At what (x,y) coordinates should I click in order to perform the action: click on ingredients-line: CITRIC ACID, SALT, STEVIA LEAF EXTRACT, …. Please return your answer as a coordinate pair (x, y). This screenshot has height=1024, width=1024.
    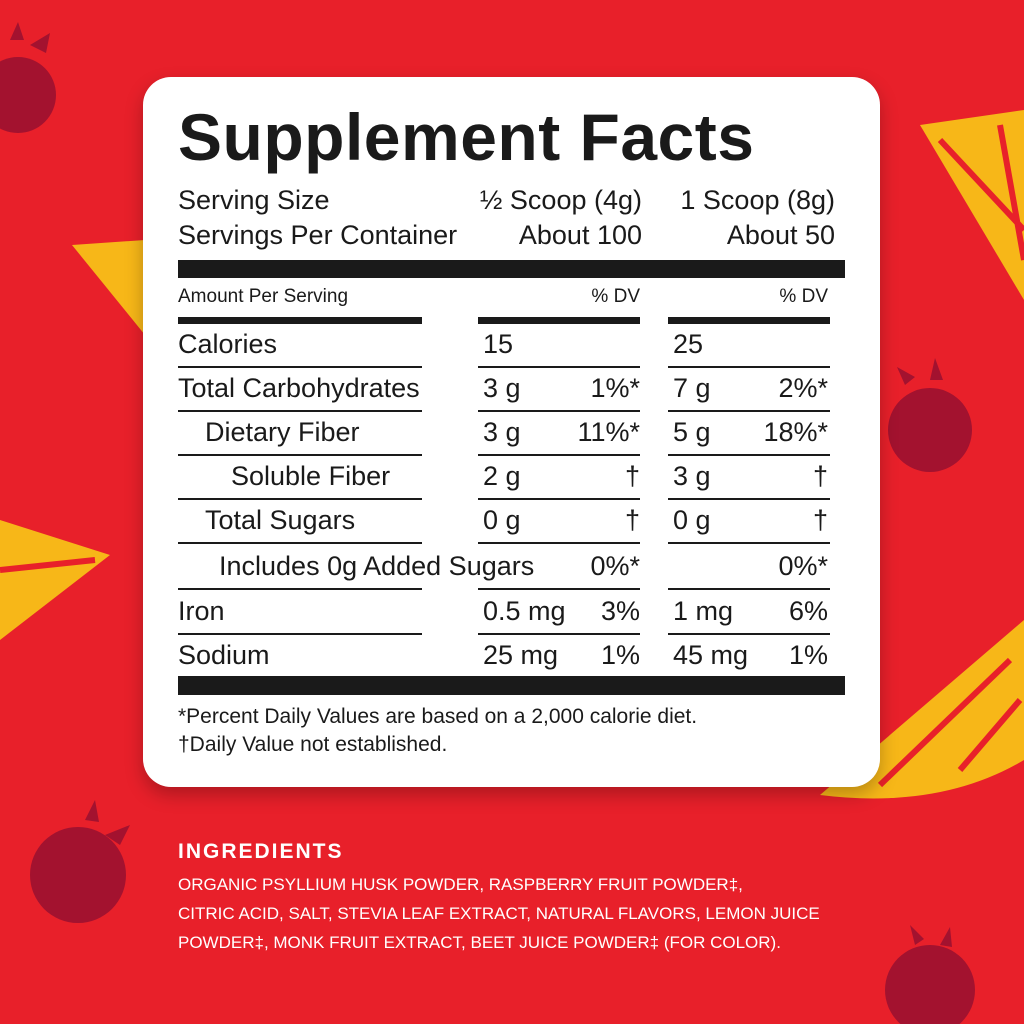
    Looking at the image, I should click on (499, 913).